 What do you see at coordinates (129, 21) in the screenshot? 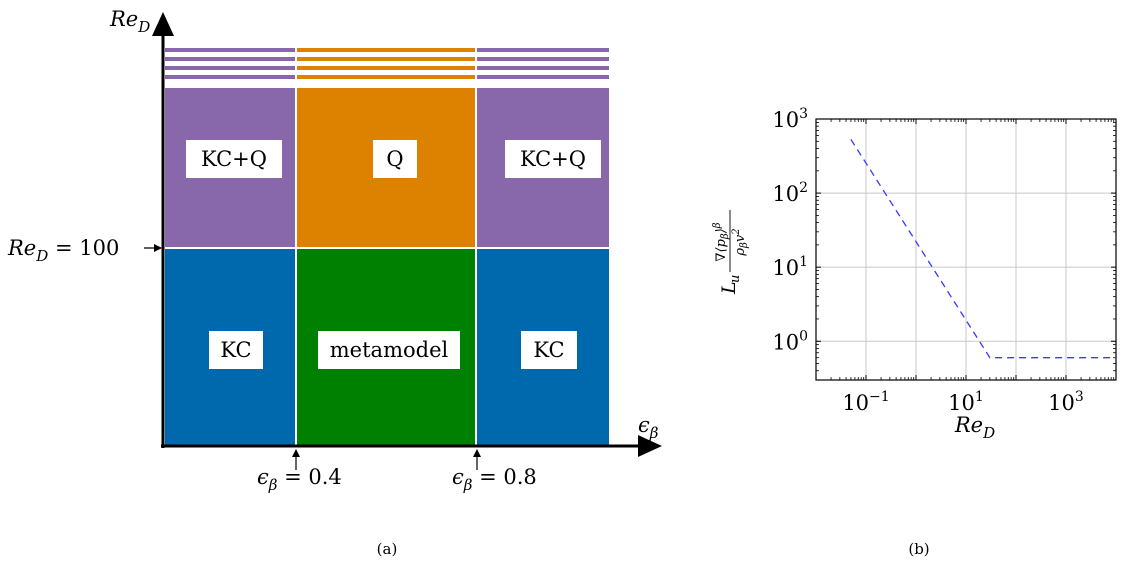
I see `y-axis-label: ReD` at bounding box center [129, 21].